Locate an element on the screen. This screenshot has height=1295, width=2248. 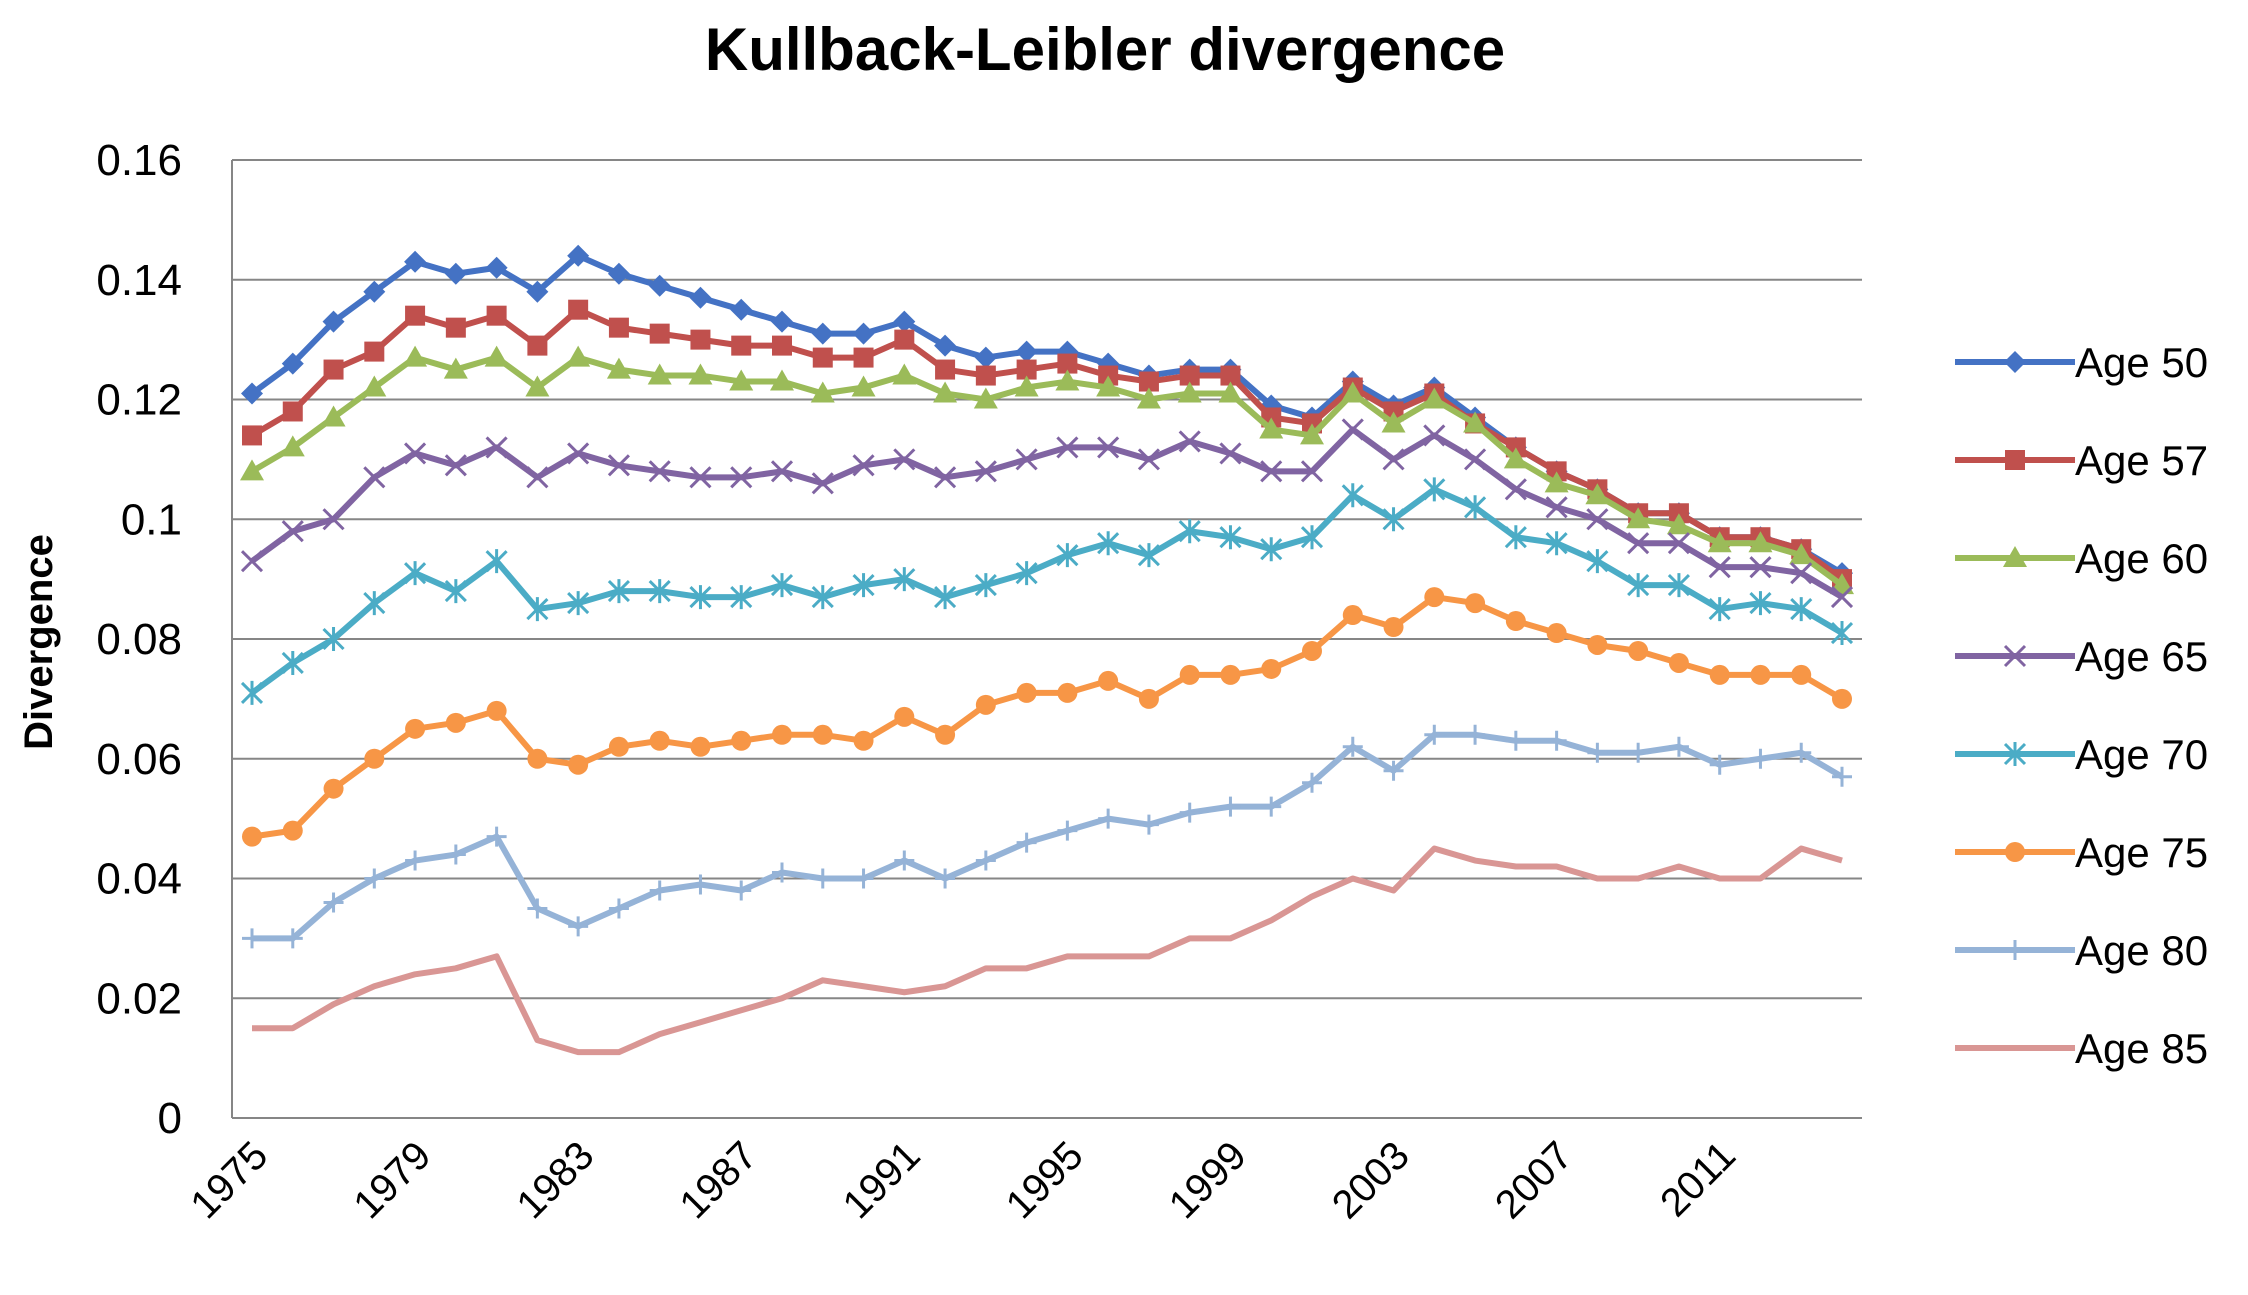
legend-item-age-80: Age 80 is located at coordinates (2081, 950).